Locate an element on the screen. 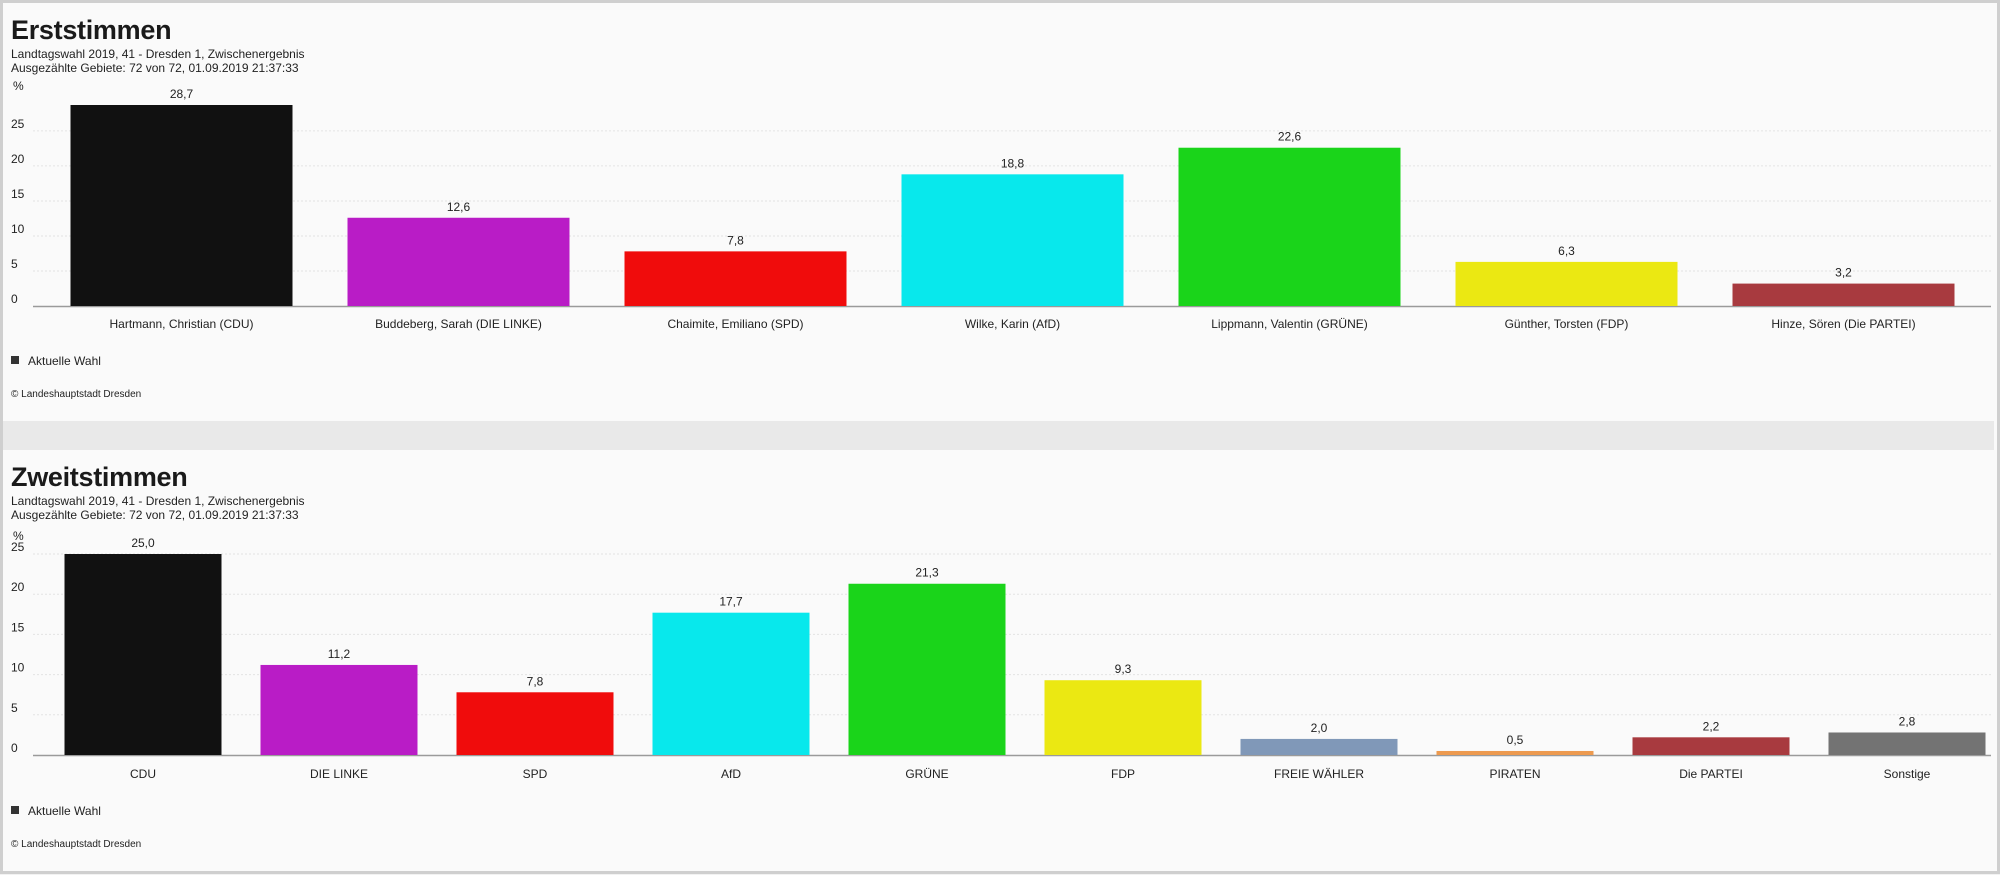 This screenshot has width=2000, height=875. category-label: Sonstige is located at coordinates (1907, 774).